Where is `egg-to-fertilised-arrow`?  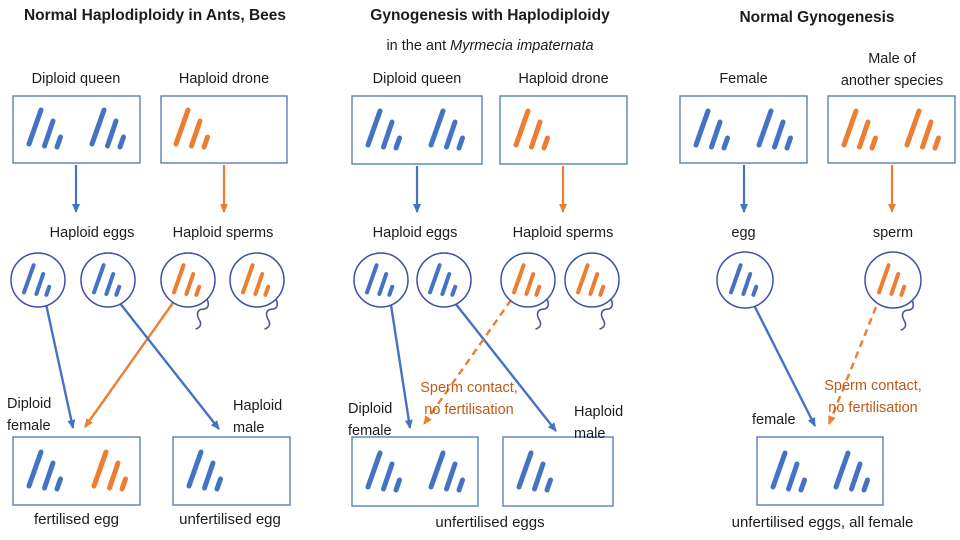 egg-to-fertilised-arrow is located at coordinates (60, 366).